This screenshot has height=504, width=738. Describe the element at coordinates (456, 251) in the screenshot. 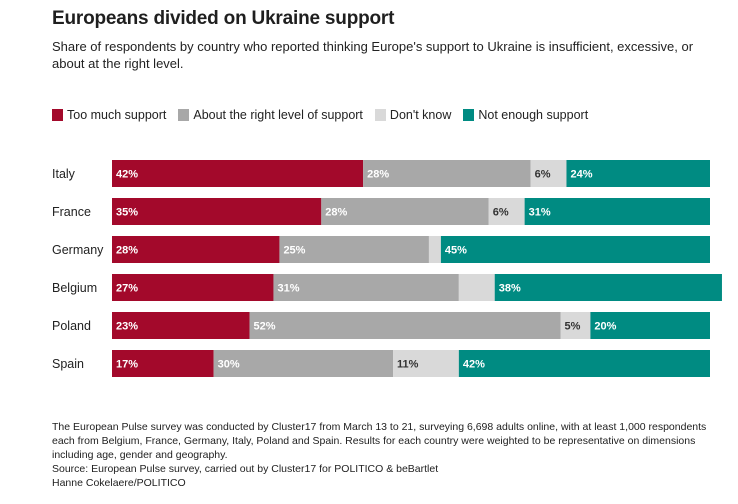

I see `data-label: 45%` at that location.